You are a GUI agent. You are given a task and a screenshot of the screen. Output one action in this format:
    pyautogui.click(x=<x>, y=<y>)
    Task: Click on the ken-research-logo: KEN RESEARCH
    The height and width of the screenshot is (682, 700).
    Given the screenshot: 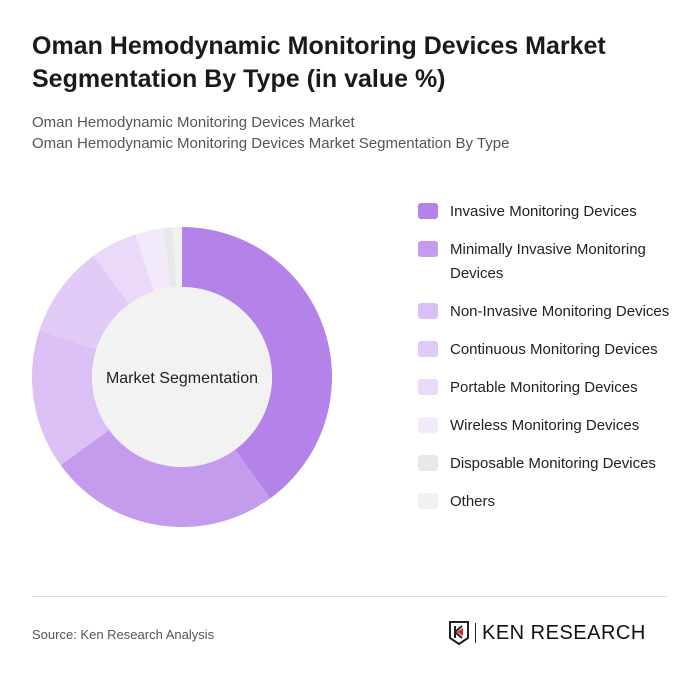 What is the action you would take?
    pyautogui.click(x=547, y=633)
    